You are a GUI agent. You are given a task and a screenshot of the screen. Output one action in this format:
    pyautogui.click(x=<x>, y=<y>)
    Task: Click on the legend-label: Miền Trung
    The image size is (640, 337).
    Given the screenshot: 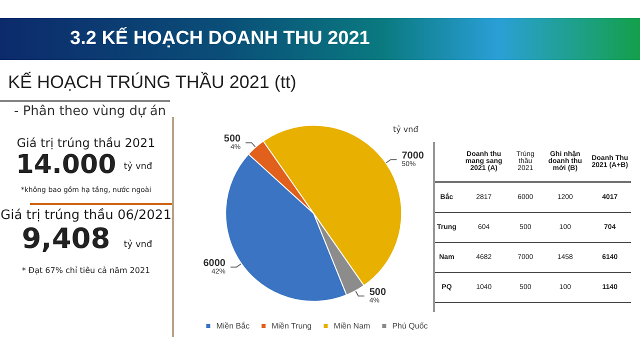 What is the action you would take?
    pyautogui.click(x=292, y=326)
    